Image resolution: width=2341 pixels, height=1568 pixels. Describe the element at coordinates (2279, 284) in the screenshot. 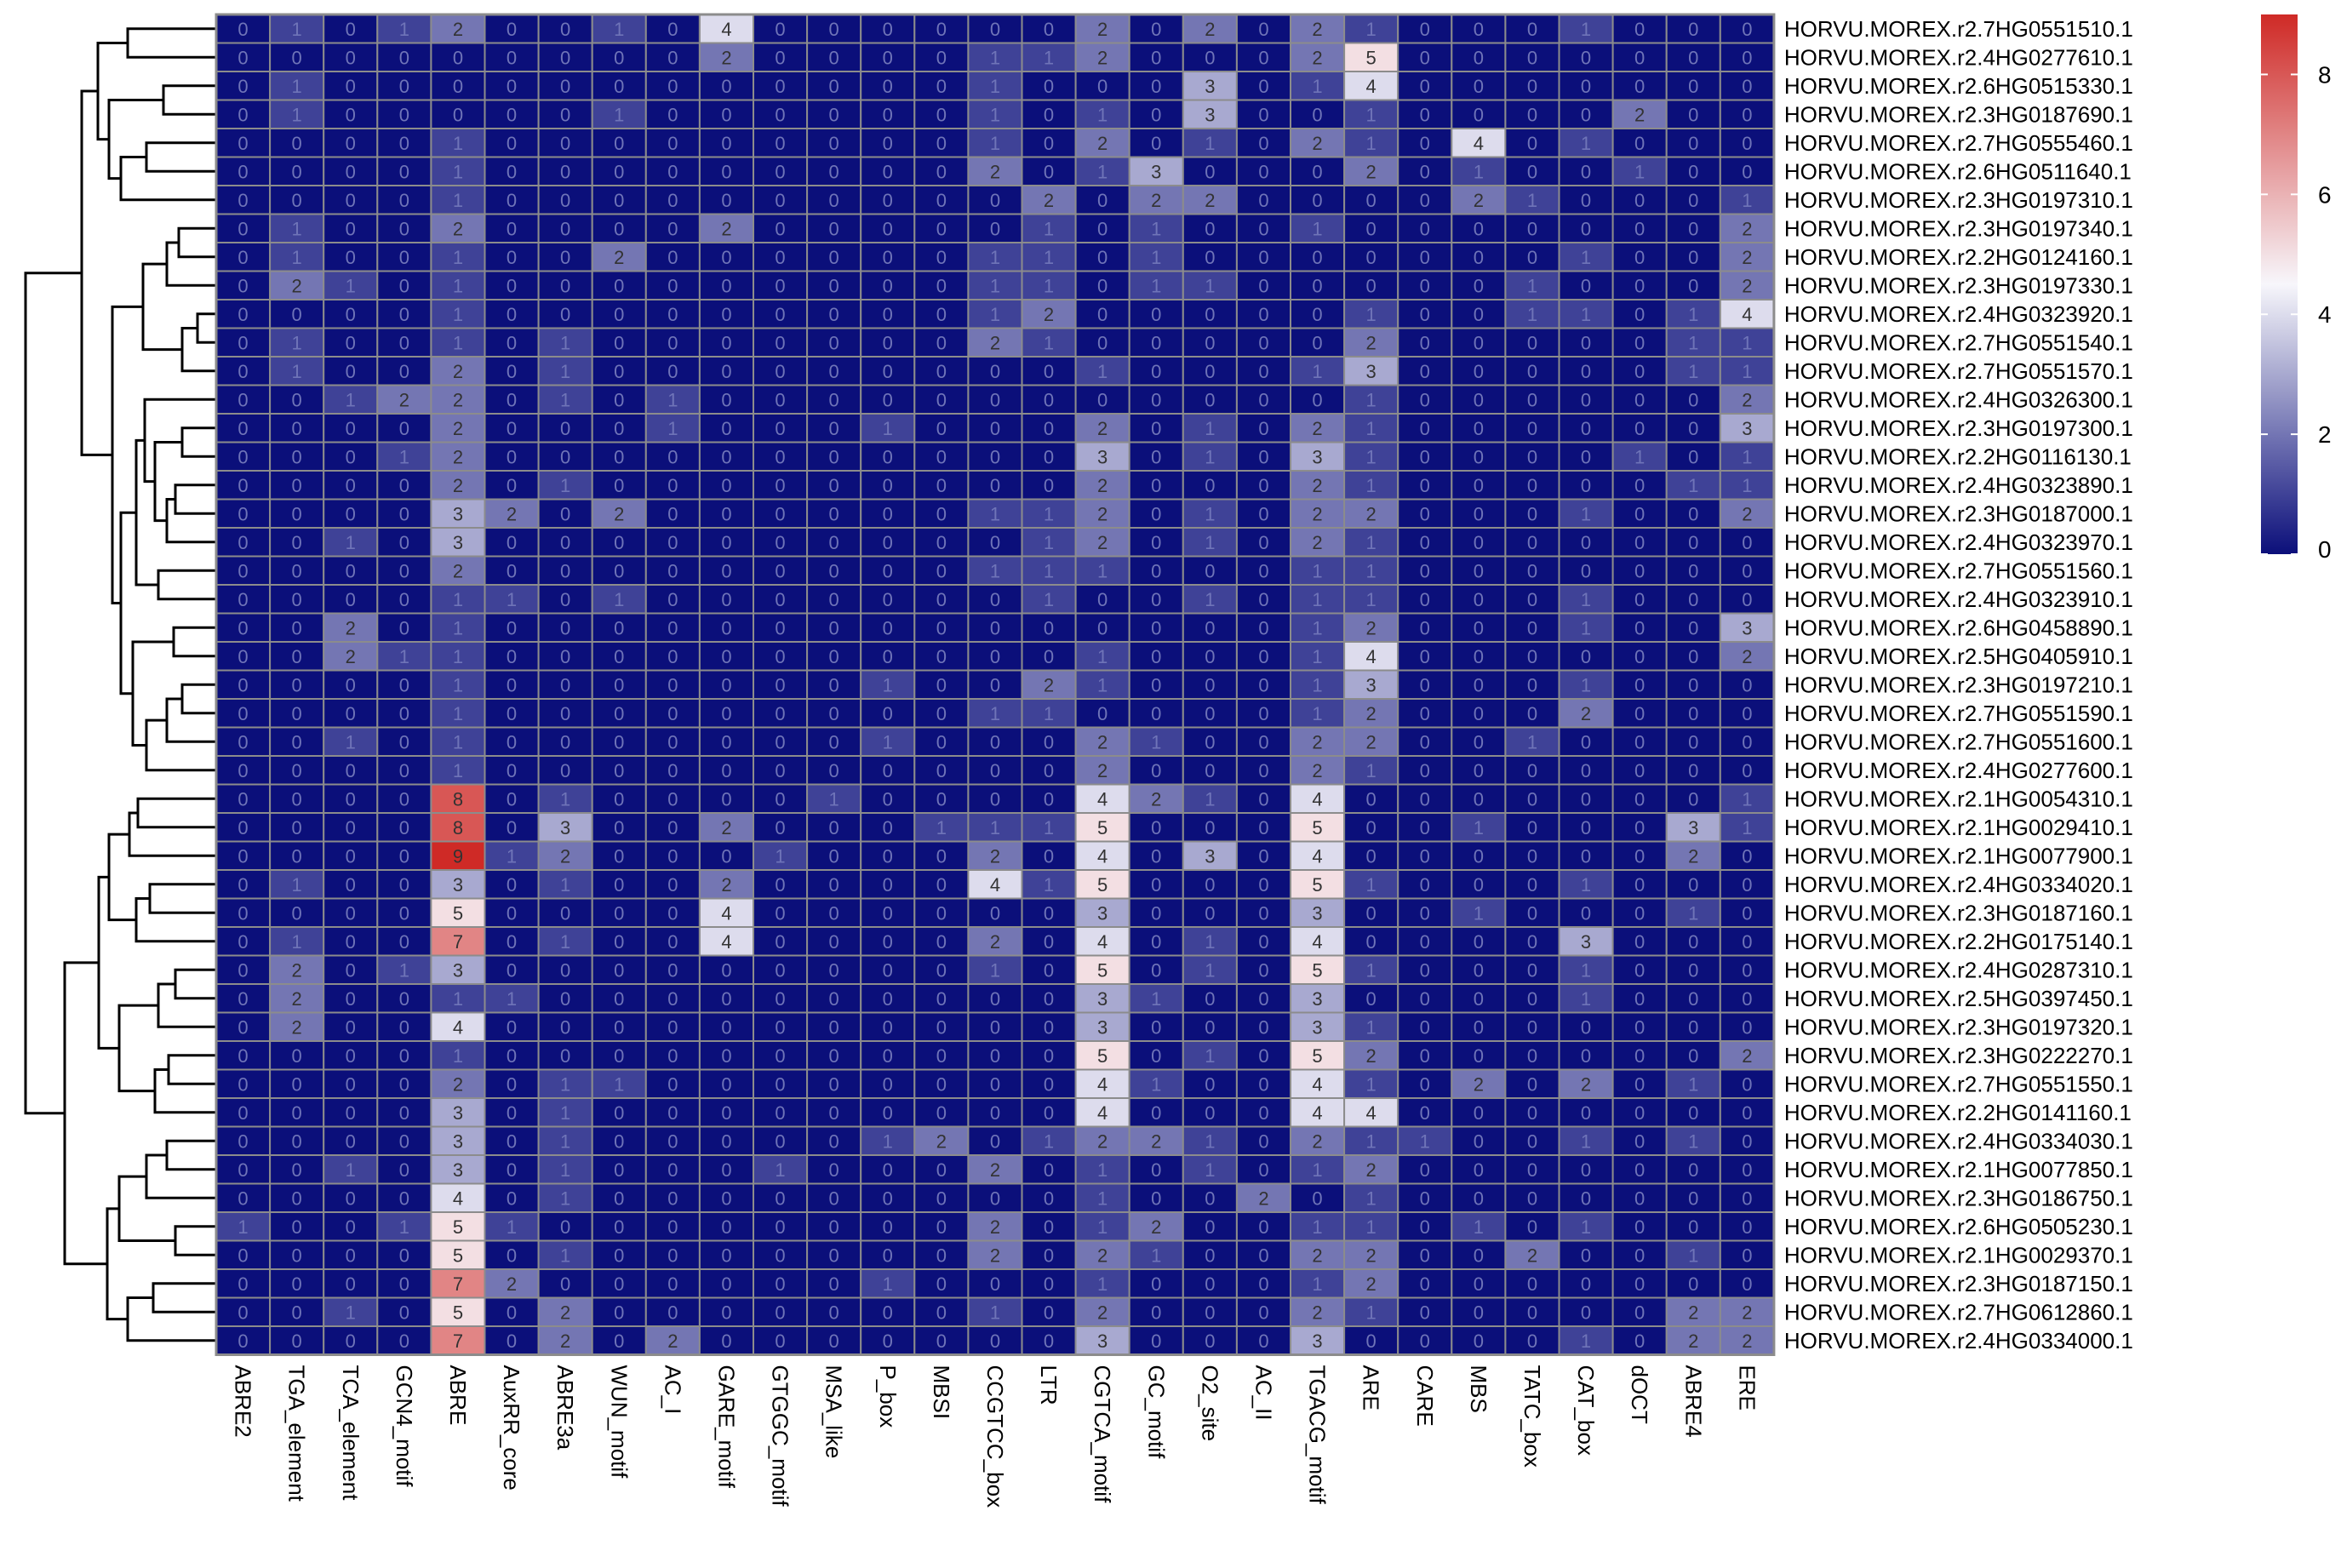

I see `color-legend-bar` at that location.